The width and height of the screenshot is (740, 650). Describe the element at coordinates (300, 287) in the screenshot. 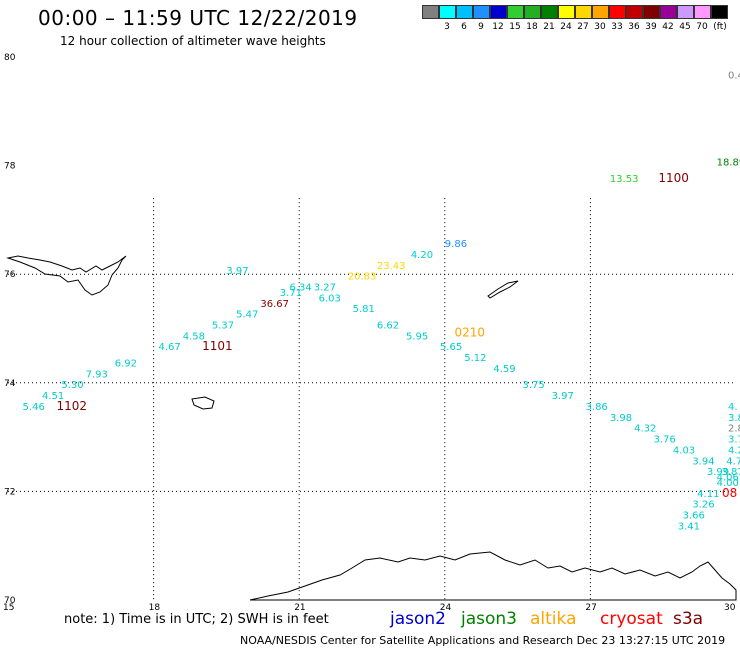

I see `wave-height-value: 6.34` at that location.